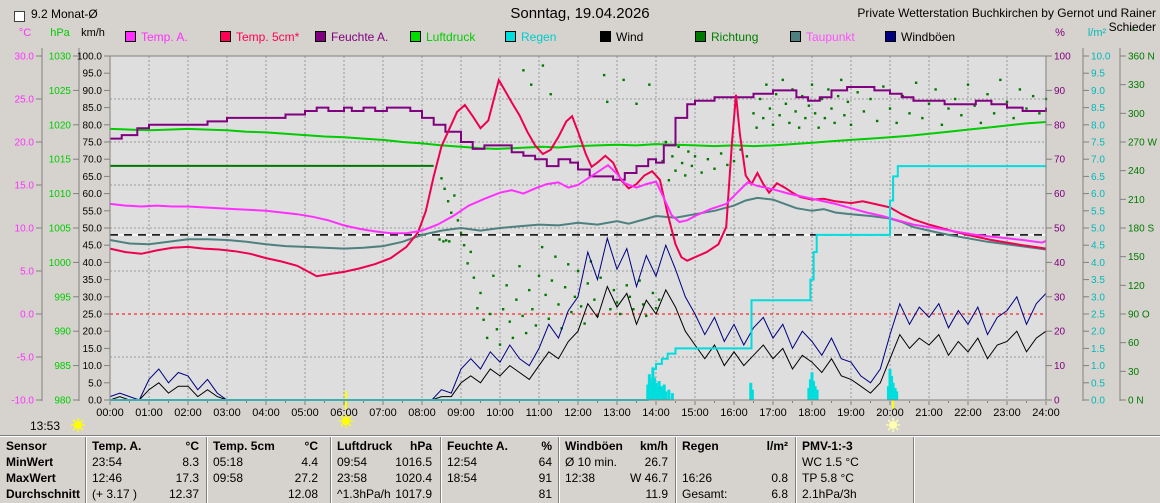  Describe the element at coordinates (43, 494) in the screenshot. I see `table-cell: Durchschnitt` at that location.